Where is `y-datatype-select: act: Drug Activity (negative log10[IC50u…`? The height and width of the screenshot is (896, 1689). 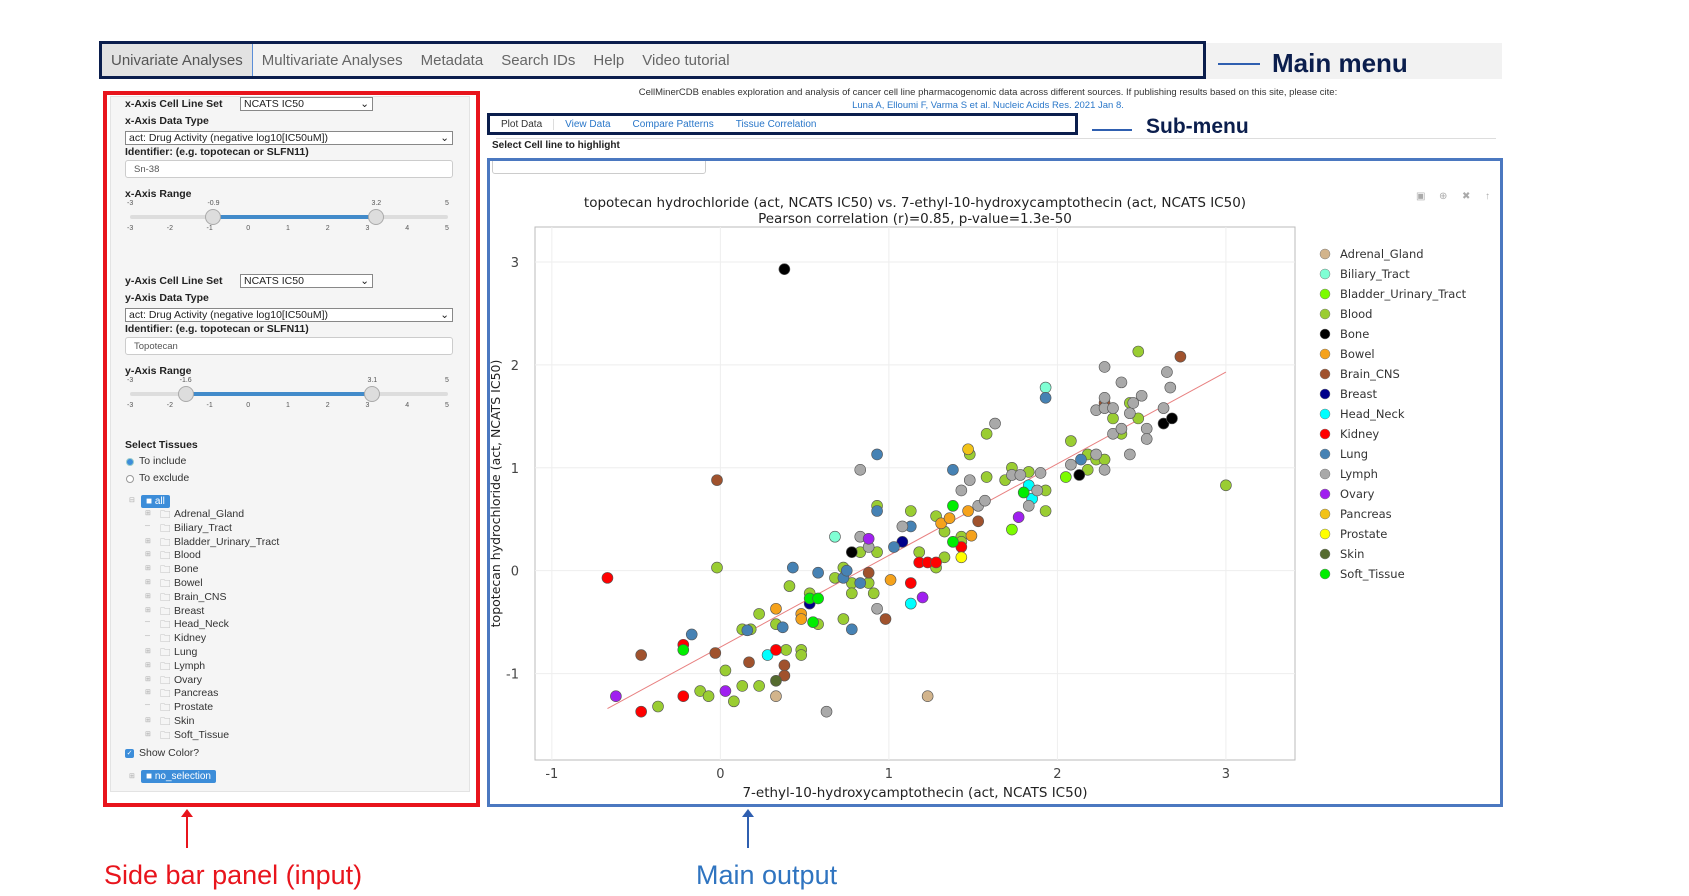 y-datatype-select: act: Drug Activity (negative log10[IC50u… is located at coordinates (289, 315).